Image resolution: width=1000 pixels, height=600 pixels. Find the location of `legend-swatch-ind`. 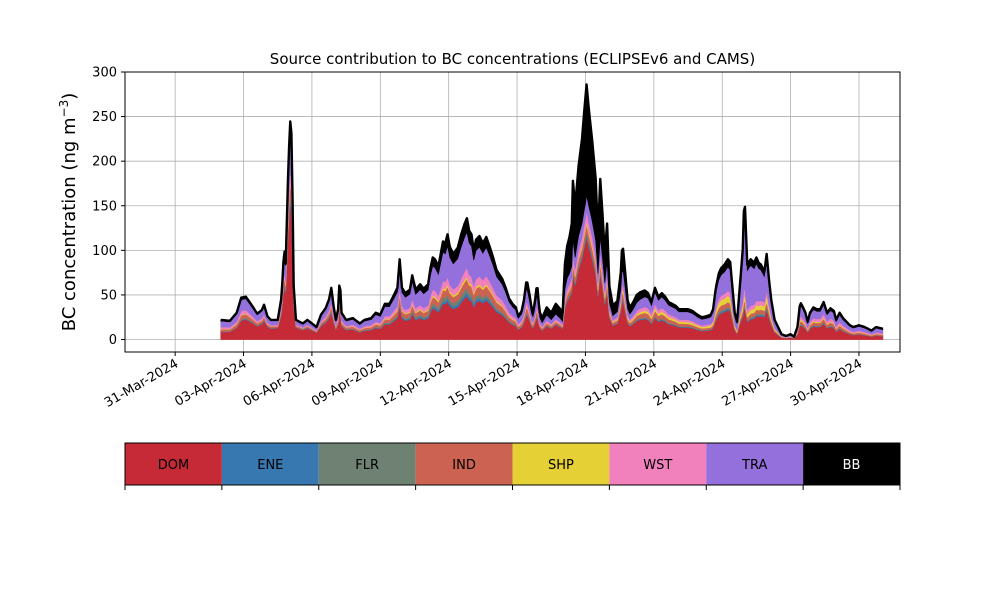

legend-swatch-ind is located at coordinates (464, 464).